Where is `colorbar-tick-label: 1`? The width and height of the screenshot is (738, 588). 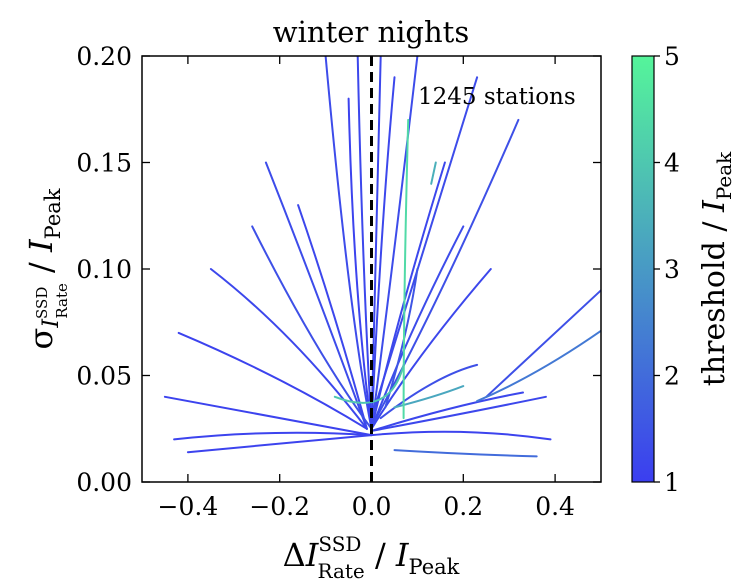 colorbar-tick-label: 1 is located at coordinates (672, 482).